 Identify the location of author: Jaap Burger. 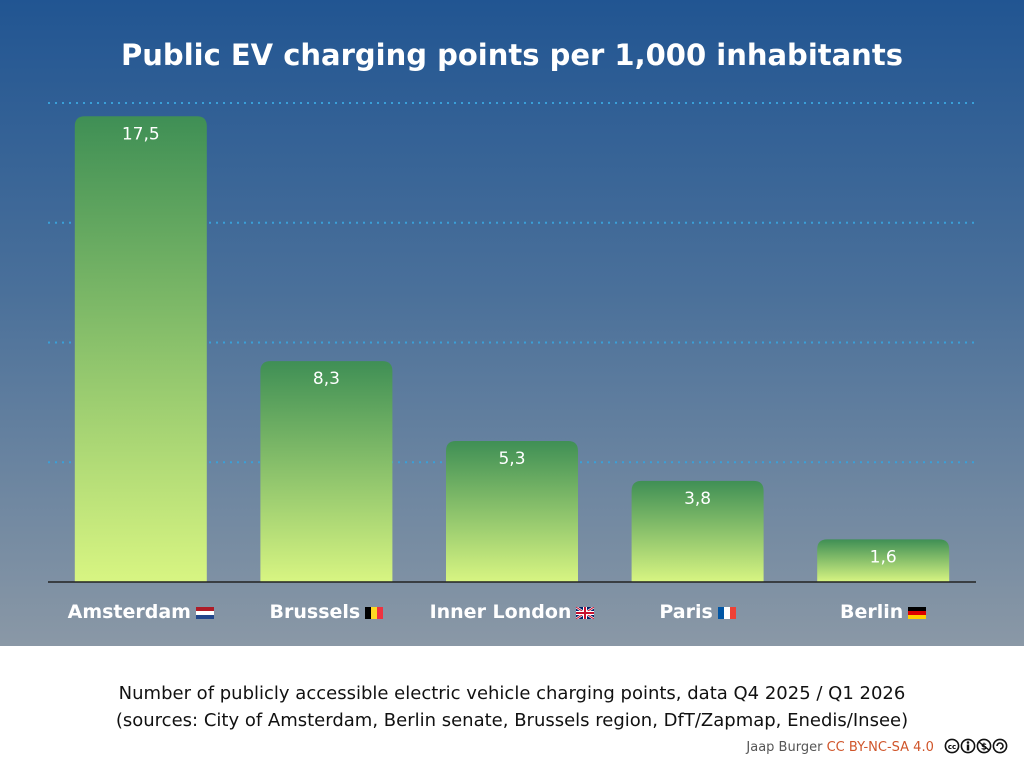
(784, 747).